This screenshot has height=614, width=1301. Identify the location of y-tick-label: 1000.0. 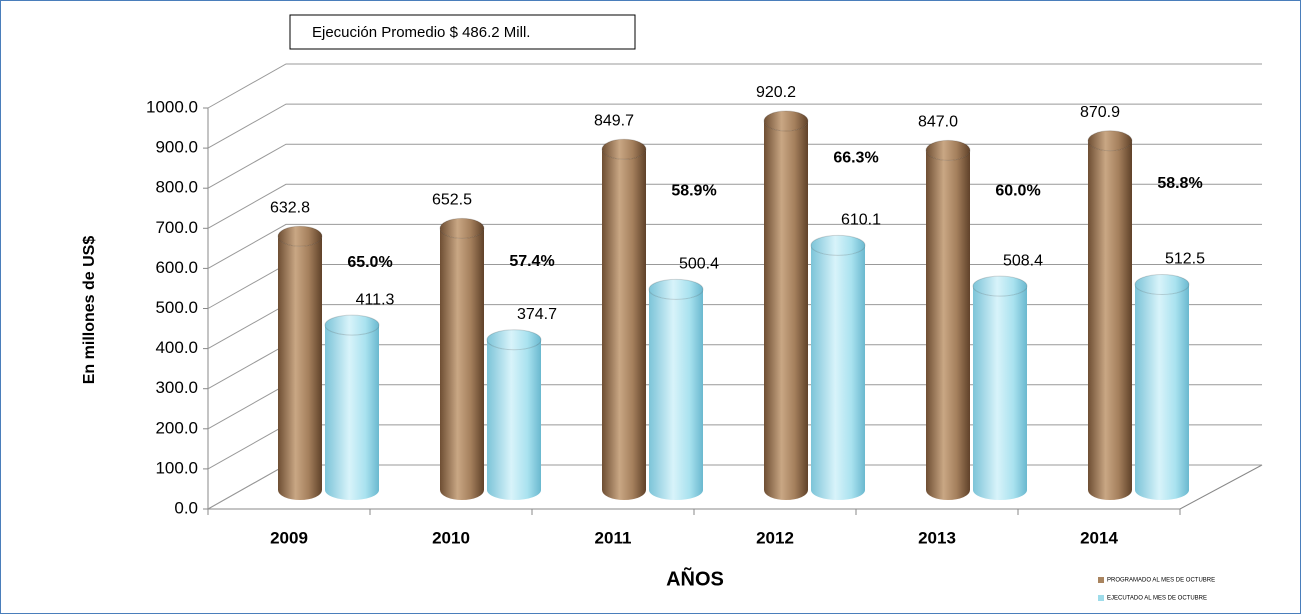
(172, 106).